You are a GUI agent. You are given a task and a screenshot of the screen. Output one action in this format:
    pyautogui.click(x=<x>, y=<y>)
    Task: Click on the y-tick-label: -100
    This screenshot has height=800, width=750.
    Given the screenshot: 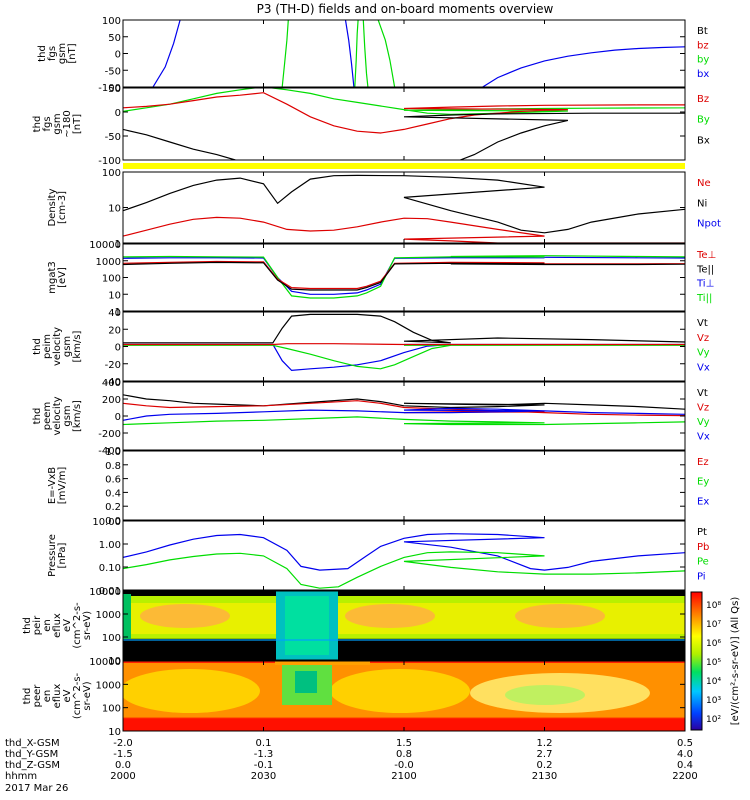 What is the action you would take?
    pyautogui.click(x=109, y=88)
    